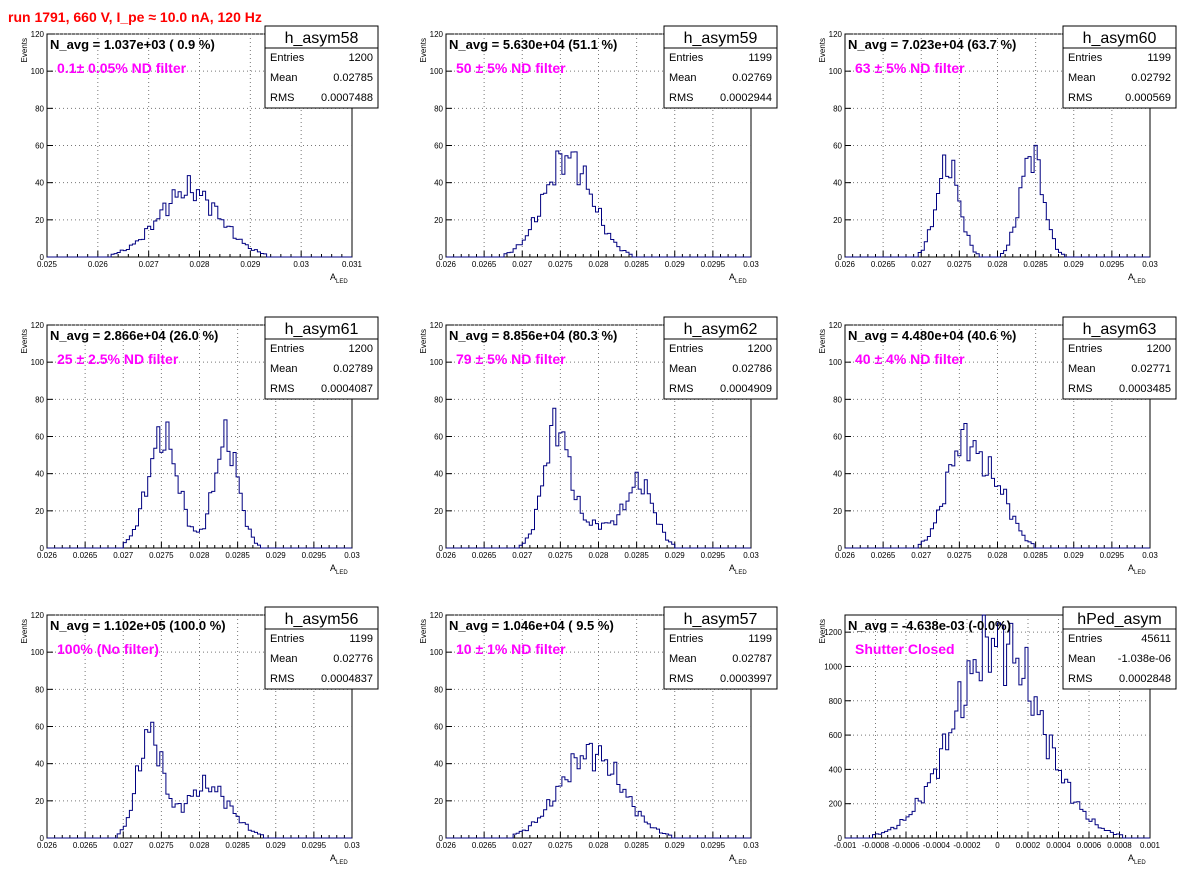 The width and height of the screenshot is (1196, 872). Describe the element at coordinates (118, 359) in the screenshot. I see `filter-label: 25 ± 2.5% ND filter` at that location.